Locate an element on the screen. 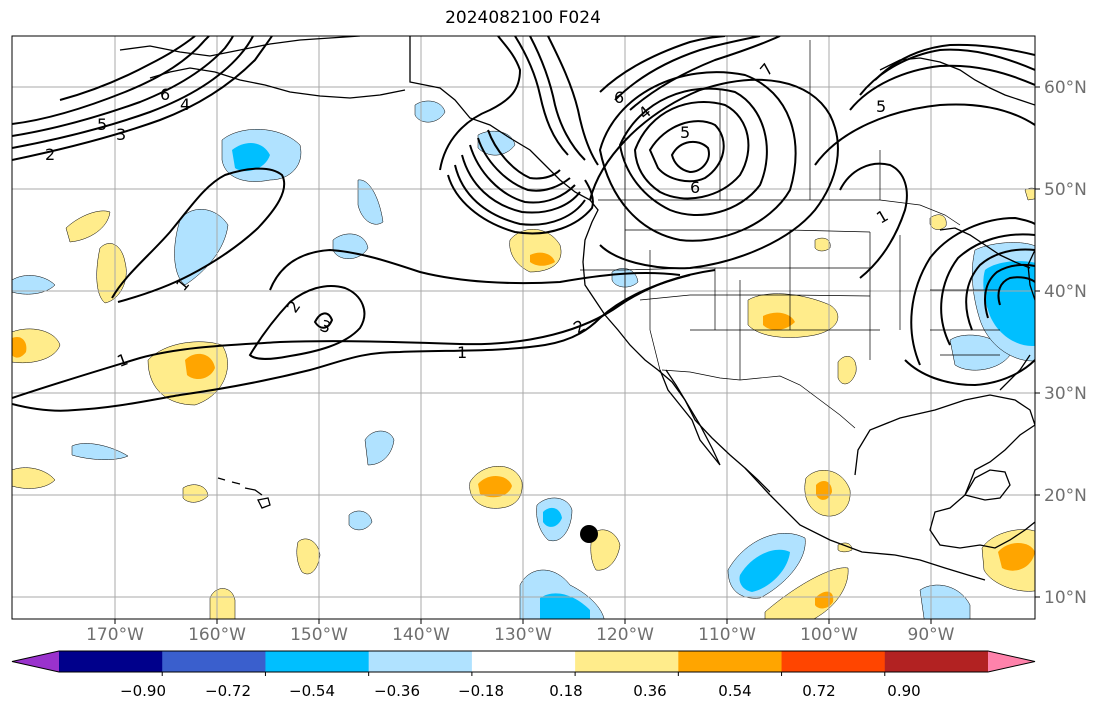  coastline-gulf is located at coordinates (944, 471).